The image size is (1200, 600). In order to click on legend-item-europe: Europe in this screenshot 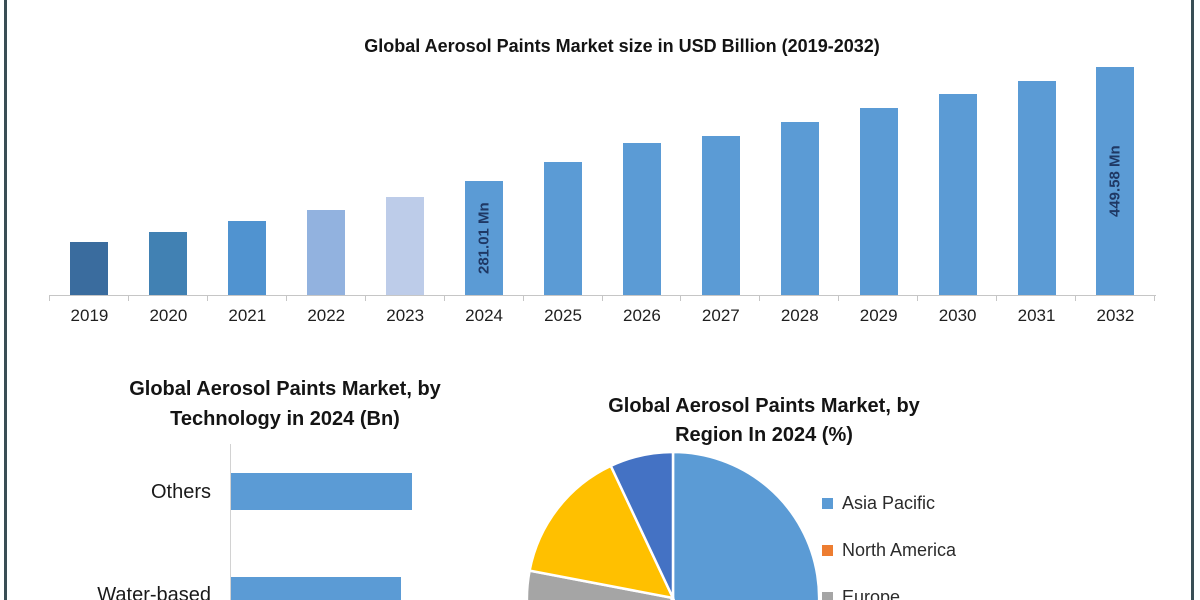, I will do `click(861, 593)`.